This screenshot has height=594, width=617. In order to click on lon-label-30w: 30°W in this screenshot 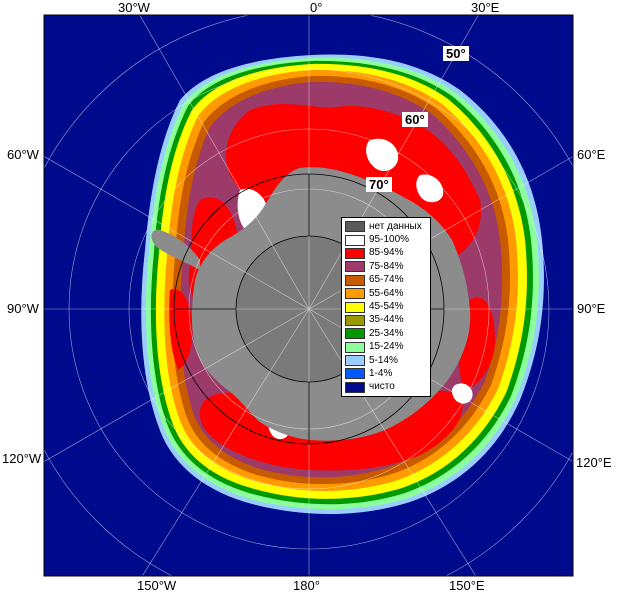, I will do `click(134, 7)`.